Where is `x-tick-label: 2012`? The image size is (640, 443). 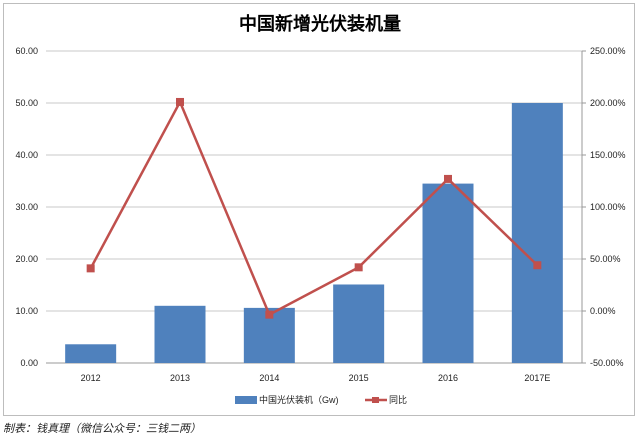
x-tick-label: 2012 is located at coordinates (91, 378).